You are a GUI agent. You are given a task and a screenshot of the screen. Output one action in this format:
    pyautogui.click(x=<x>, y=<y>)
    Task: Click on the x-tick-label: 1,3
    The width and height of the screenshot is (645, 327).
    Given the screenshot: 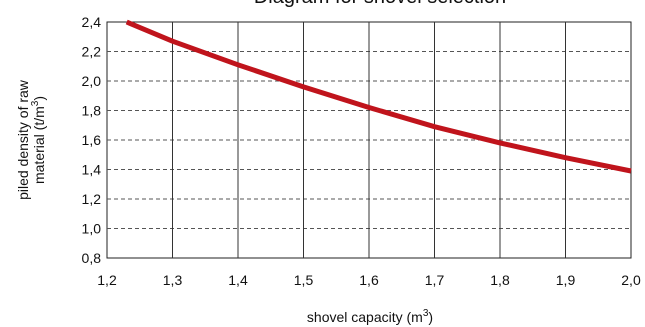 What is the action you would take?
    pyautogui.click(x=173, y=280)
    